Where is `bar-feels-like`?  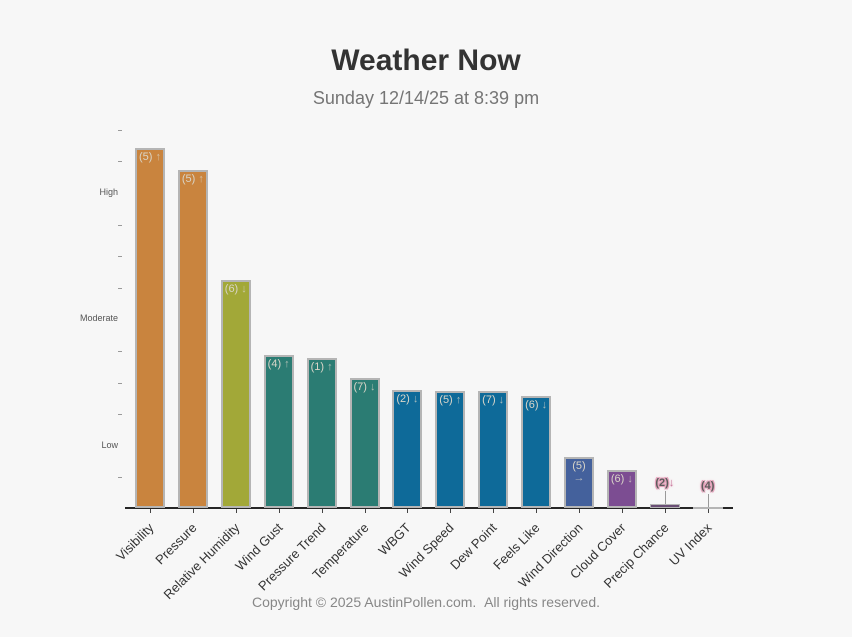
bar-feels-like is located at coordinates (536, 451).